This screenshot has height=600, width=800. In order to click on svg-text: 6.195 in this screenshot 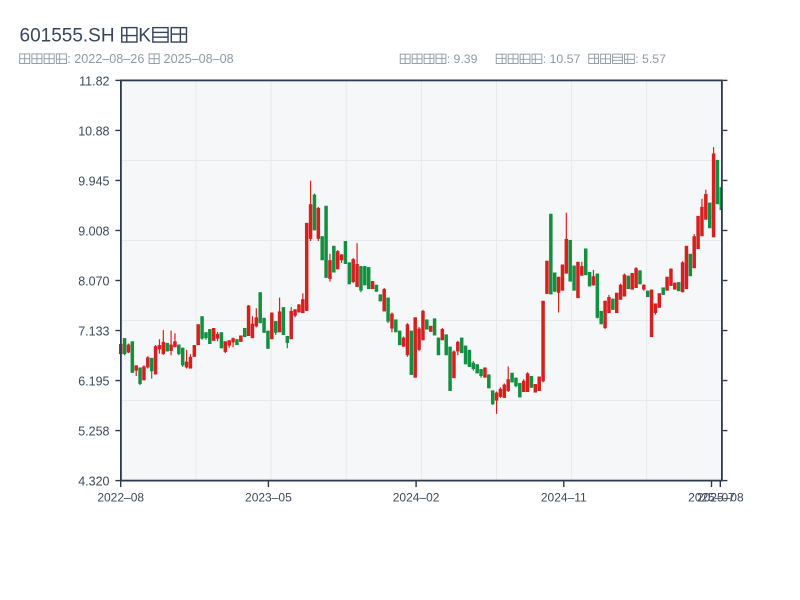, I will do `click(93, 382)`.